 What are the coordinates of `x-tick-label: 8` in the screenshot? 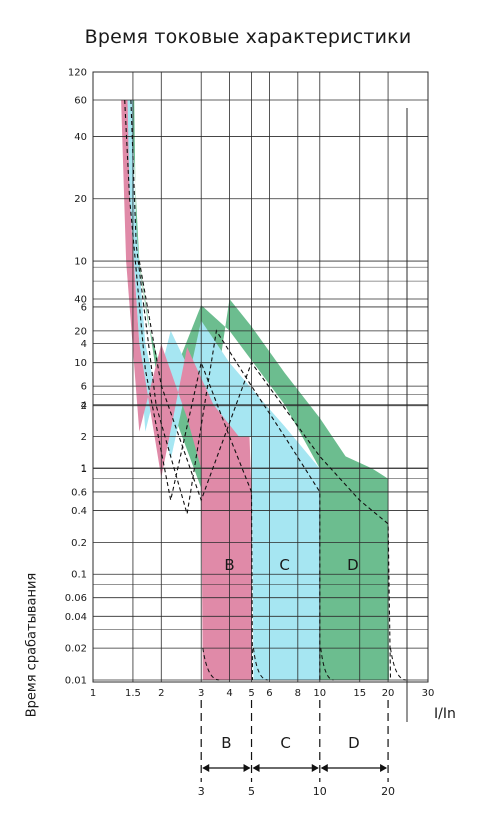 It's located at (298, 693).